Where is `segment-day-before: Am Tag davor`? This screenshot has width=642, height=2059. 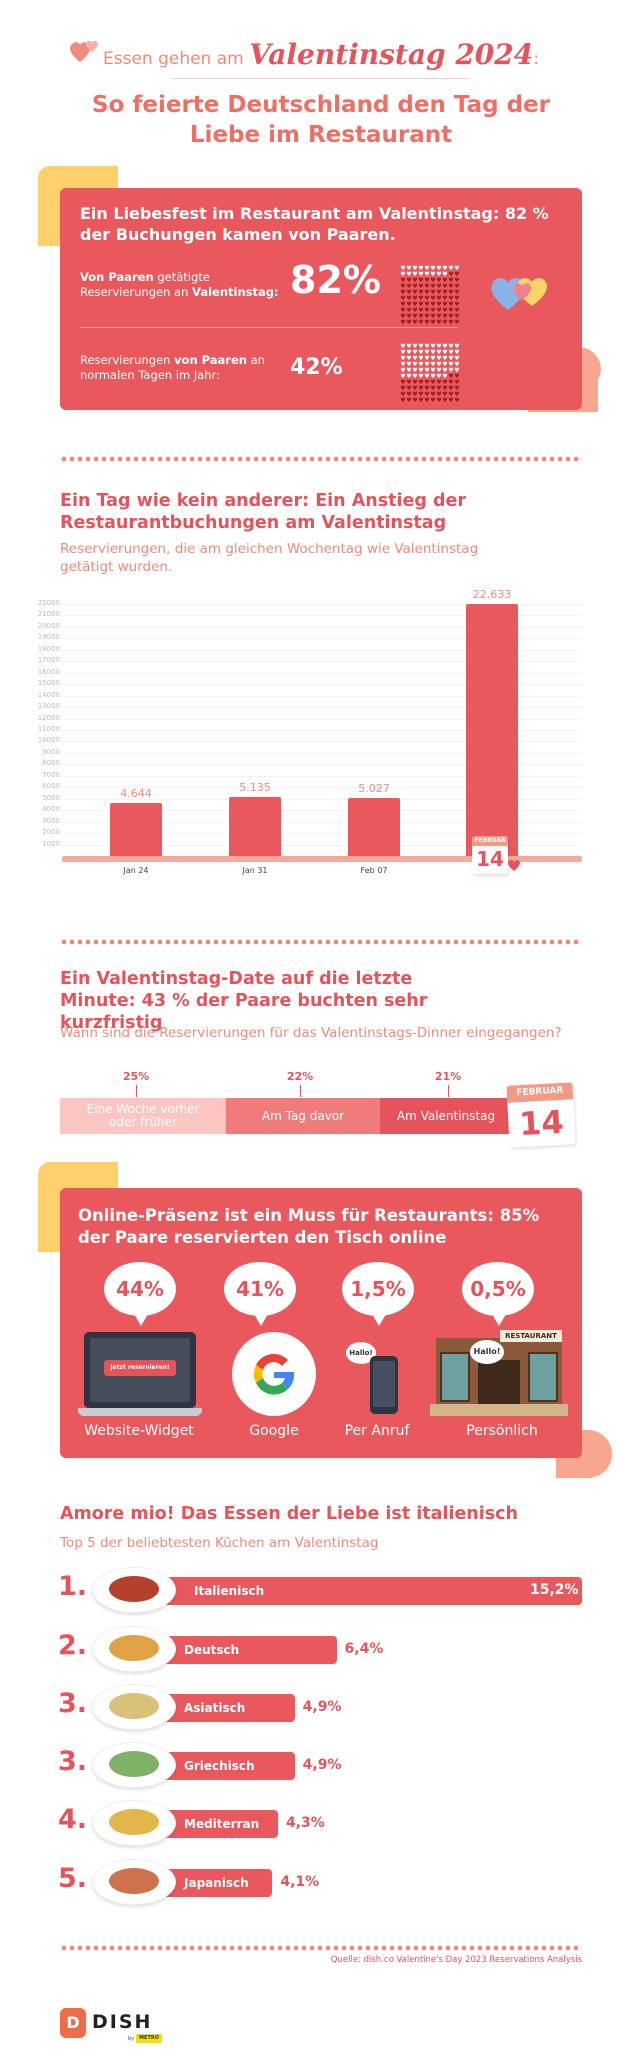
segment-day-before: Am Tag davor is located at coordinates (303, 1116).